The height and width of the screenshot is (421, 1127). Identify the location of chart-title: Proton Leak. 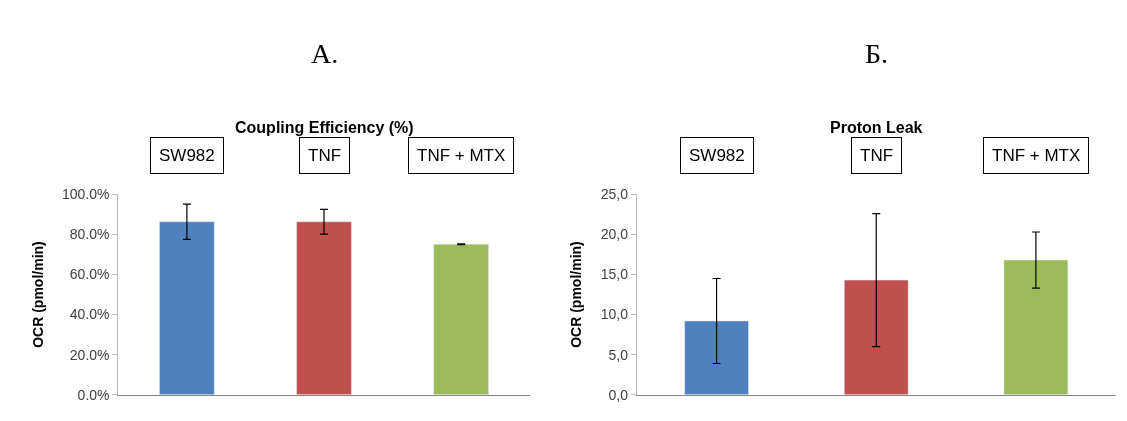
(876, 127).